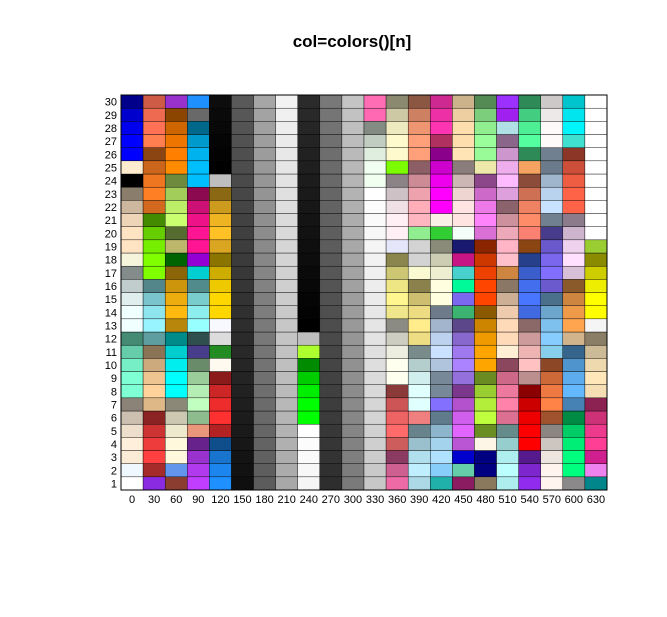 The height and width of the screenshot is (617, 667). What do you see at coordinates (111, 234) in the screenshot?
I see `y-tick-label: 20` at bounding box center [111, 234].